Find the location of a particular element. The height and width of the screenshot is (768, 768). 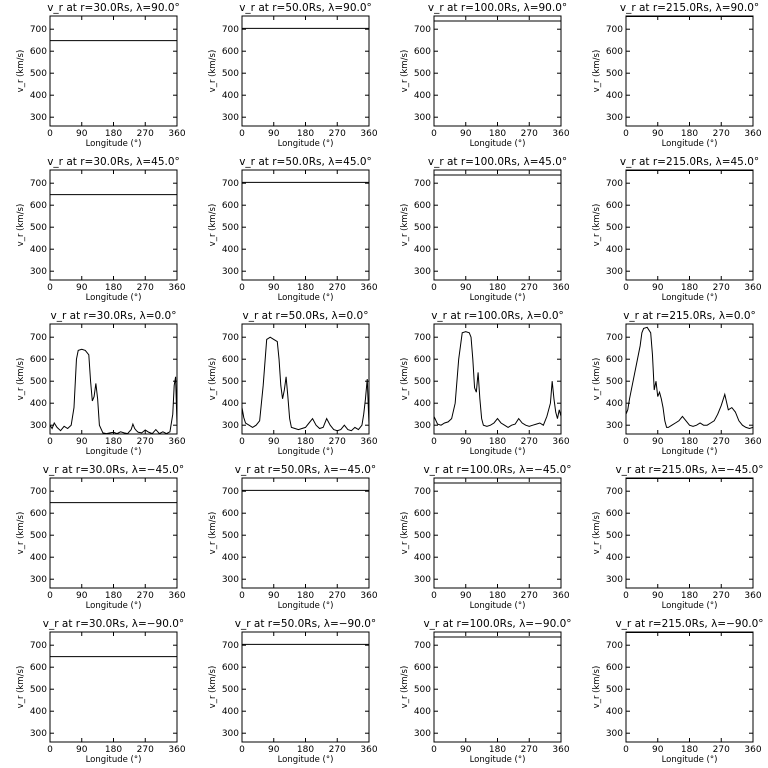

series-line is located at coordinates (305, 384).